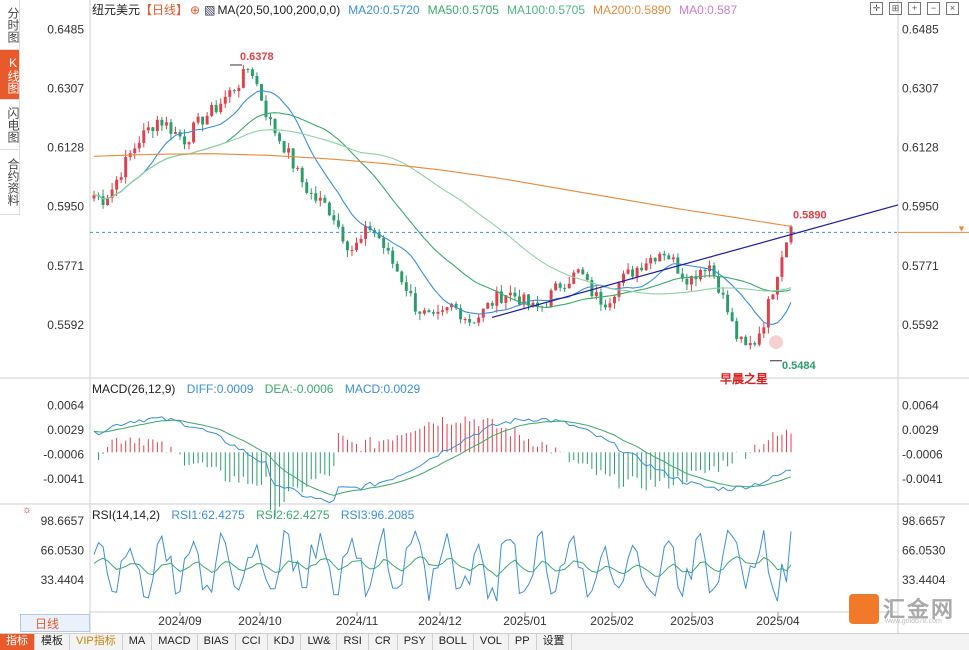 The width and height of the screenshot is (969, 650). What do you see at coordinates (96, 642) in the screenshot?
I see `indicator-tab: VIP指标` at bounding box center [96, 642].